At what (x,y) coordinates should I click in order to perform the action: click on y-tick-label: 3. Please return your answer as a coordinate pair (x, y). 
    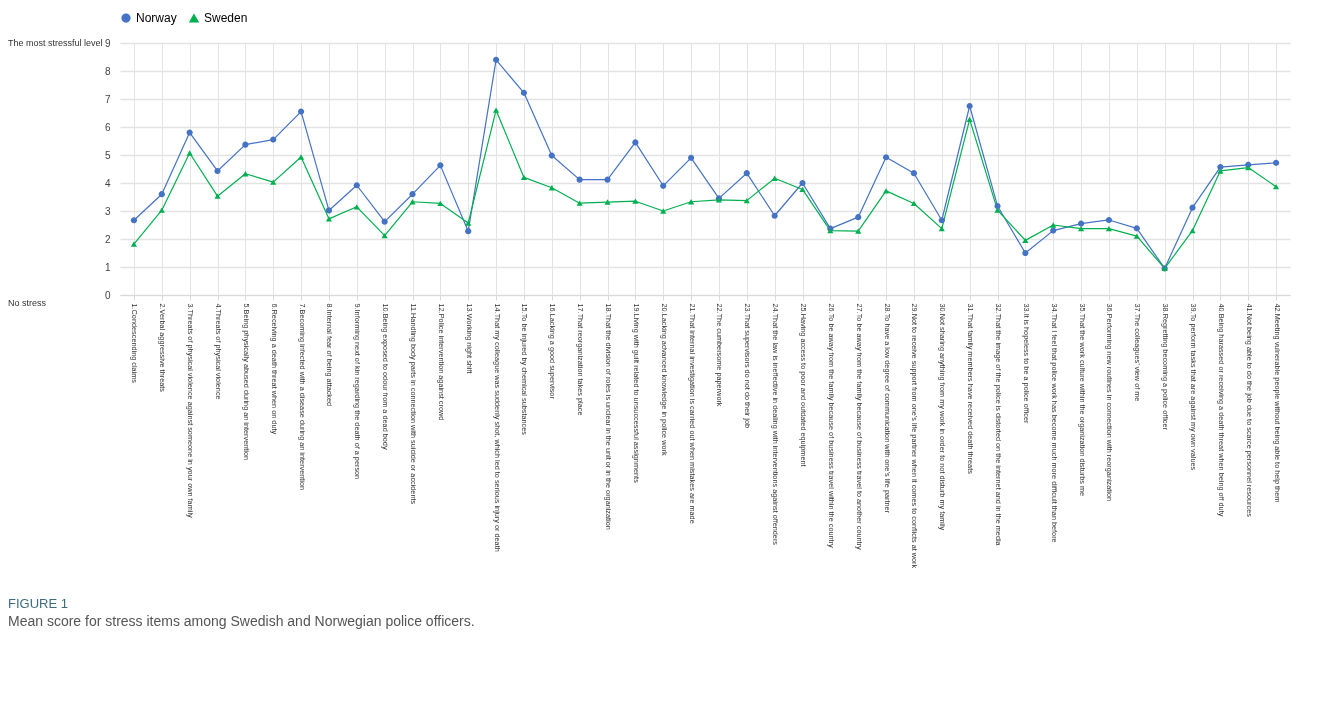
    Looking at the image, I should click on (107, 211).